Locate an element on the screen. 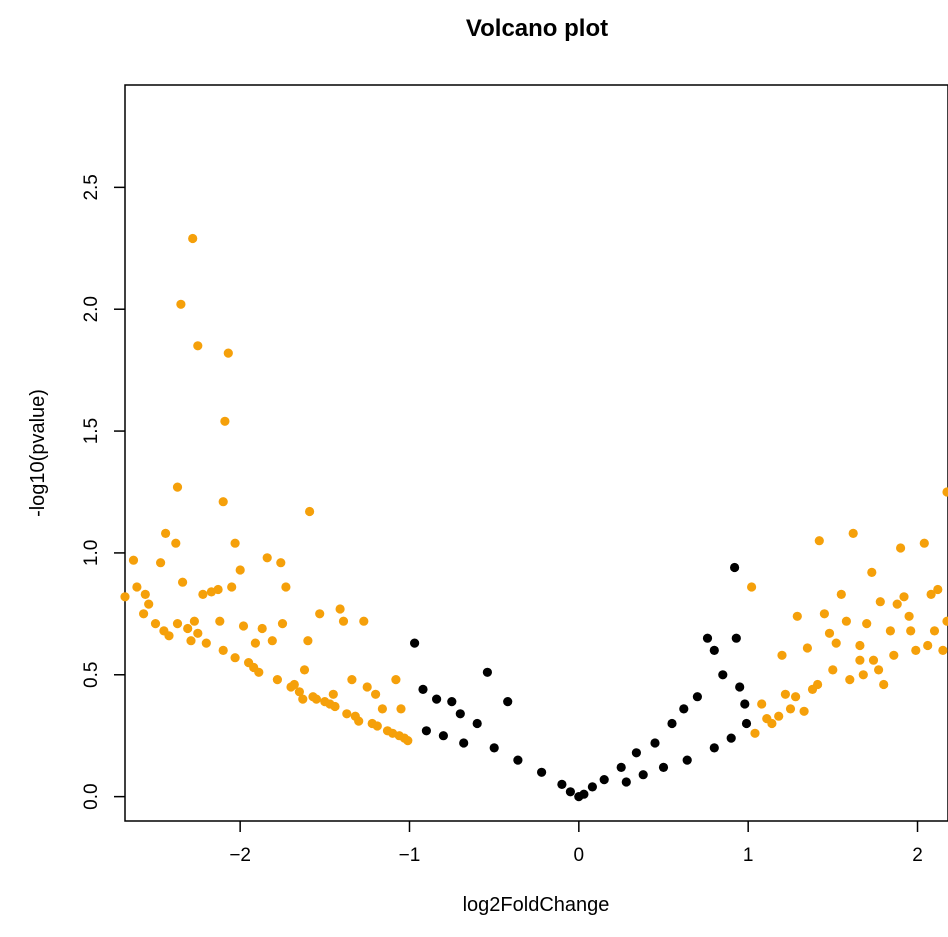  y-tick-label: 1.0 is located at coordinates (91, 553).